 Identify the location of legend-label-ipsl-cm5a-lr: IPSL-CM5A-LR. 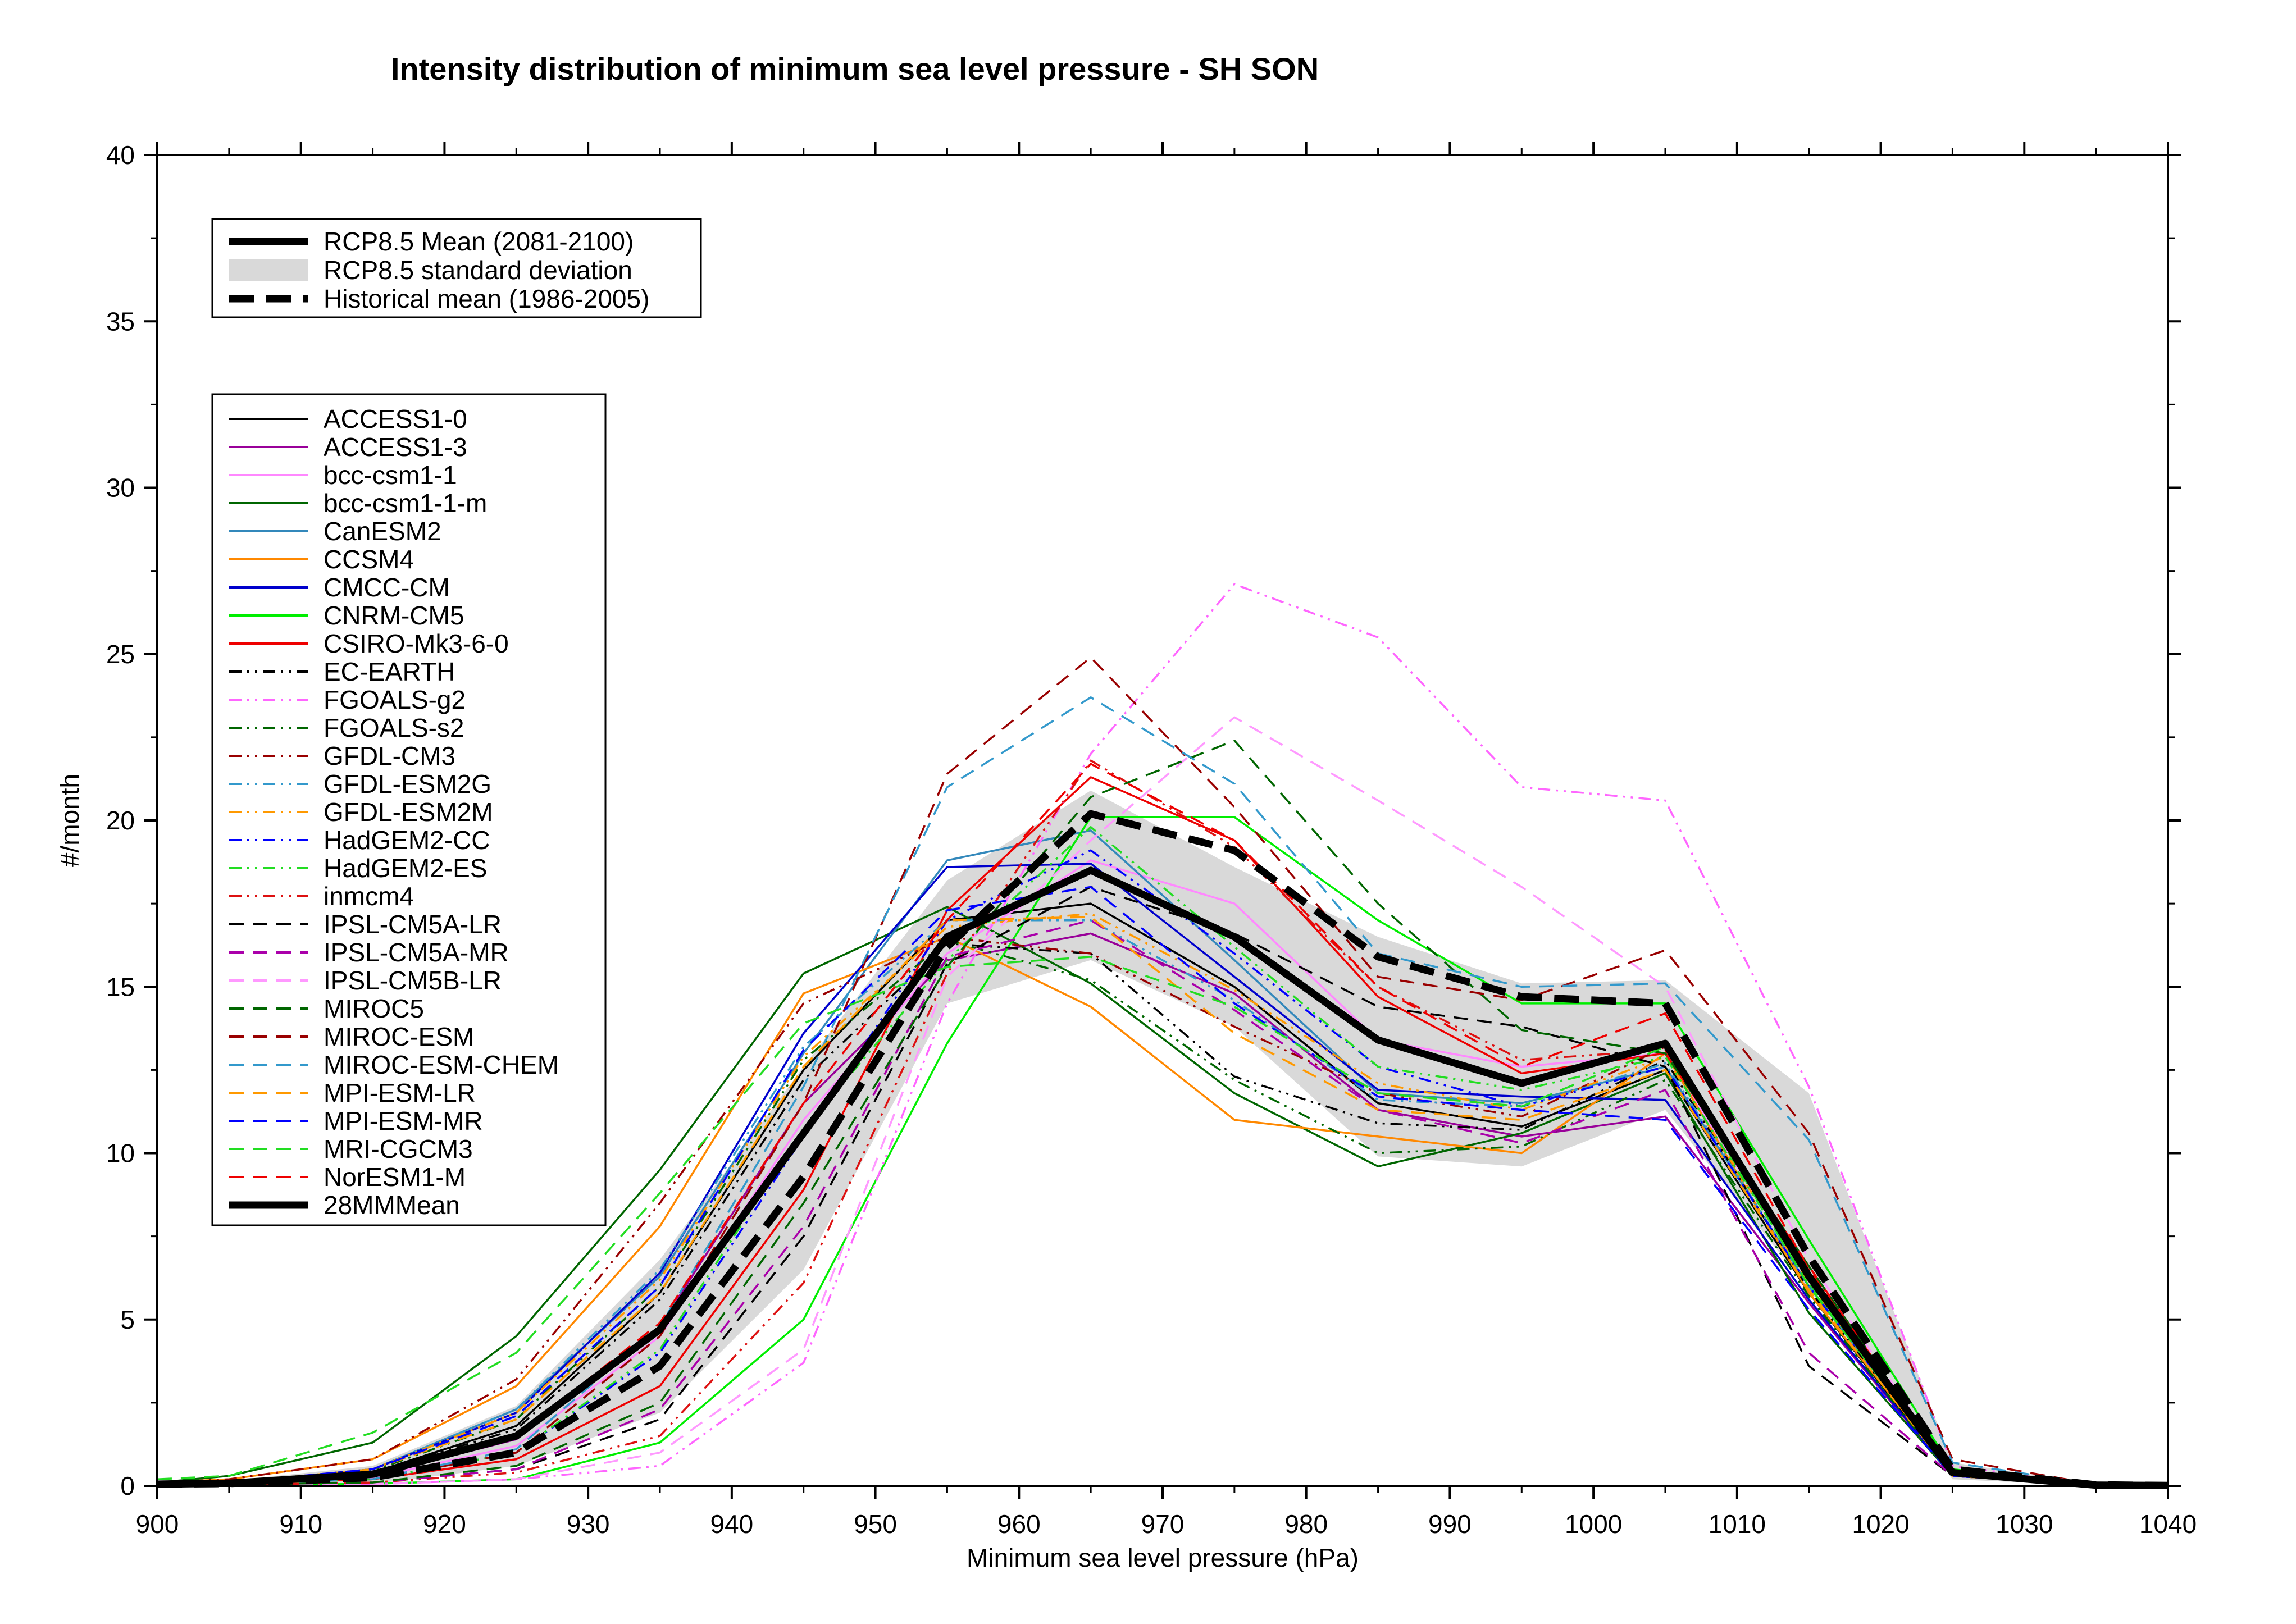
(413, 924).